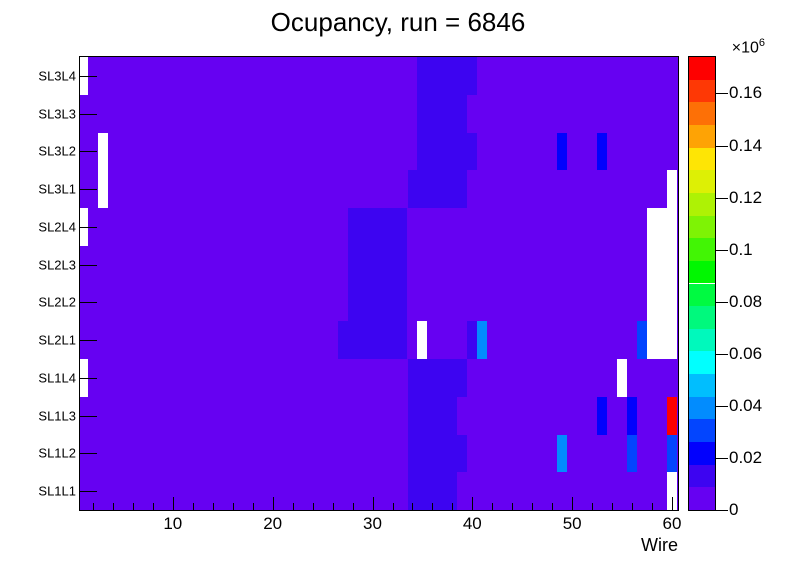 This screenshot has width=796, height=572. I want to click on y-row-label: SL2L3, so click(57, 265).